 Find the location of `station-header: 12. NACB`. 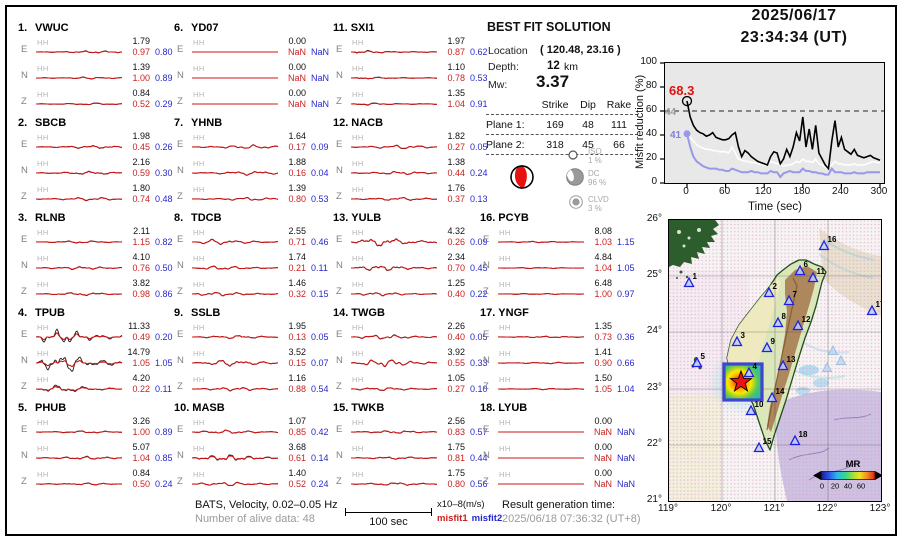

station-header: 12. NACB is located at coordinates (410, 123).